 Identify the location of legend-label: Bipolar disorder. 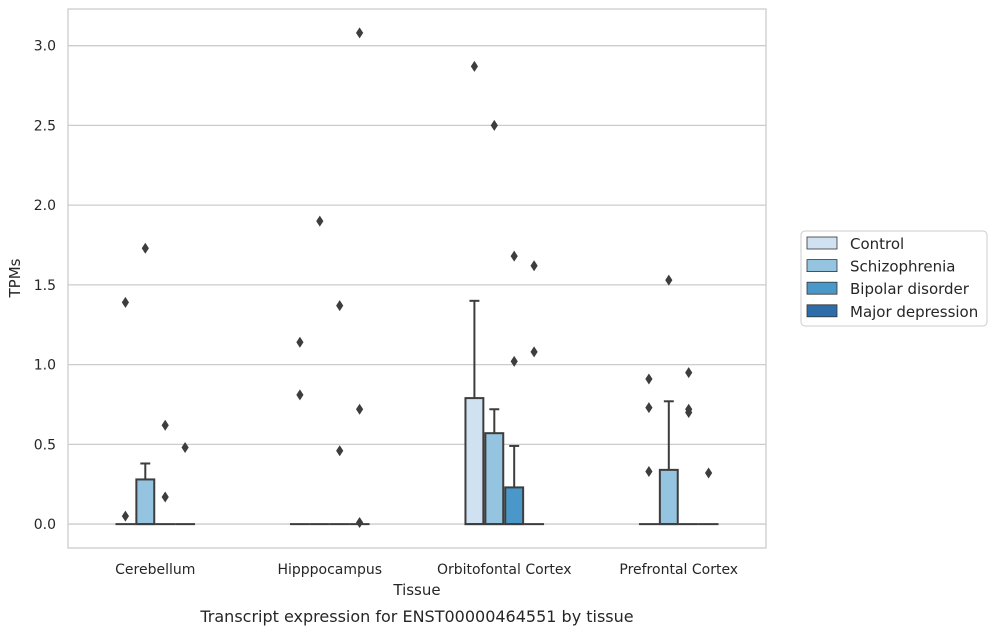
(910, 289).